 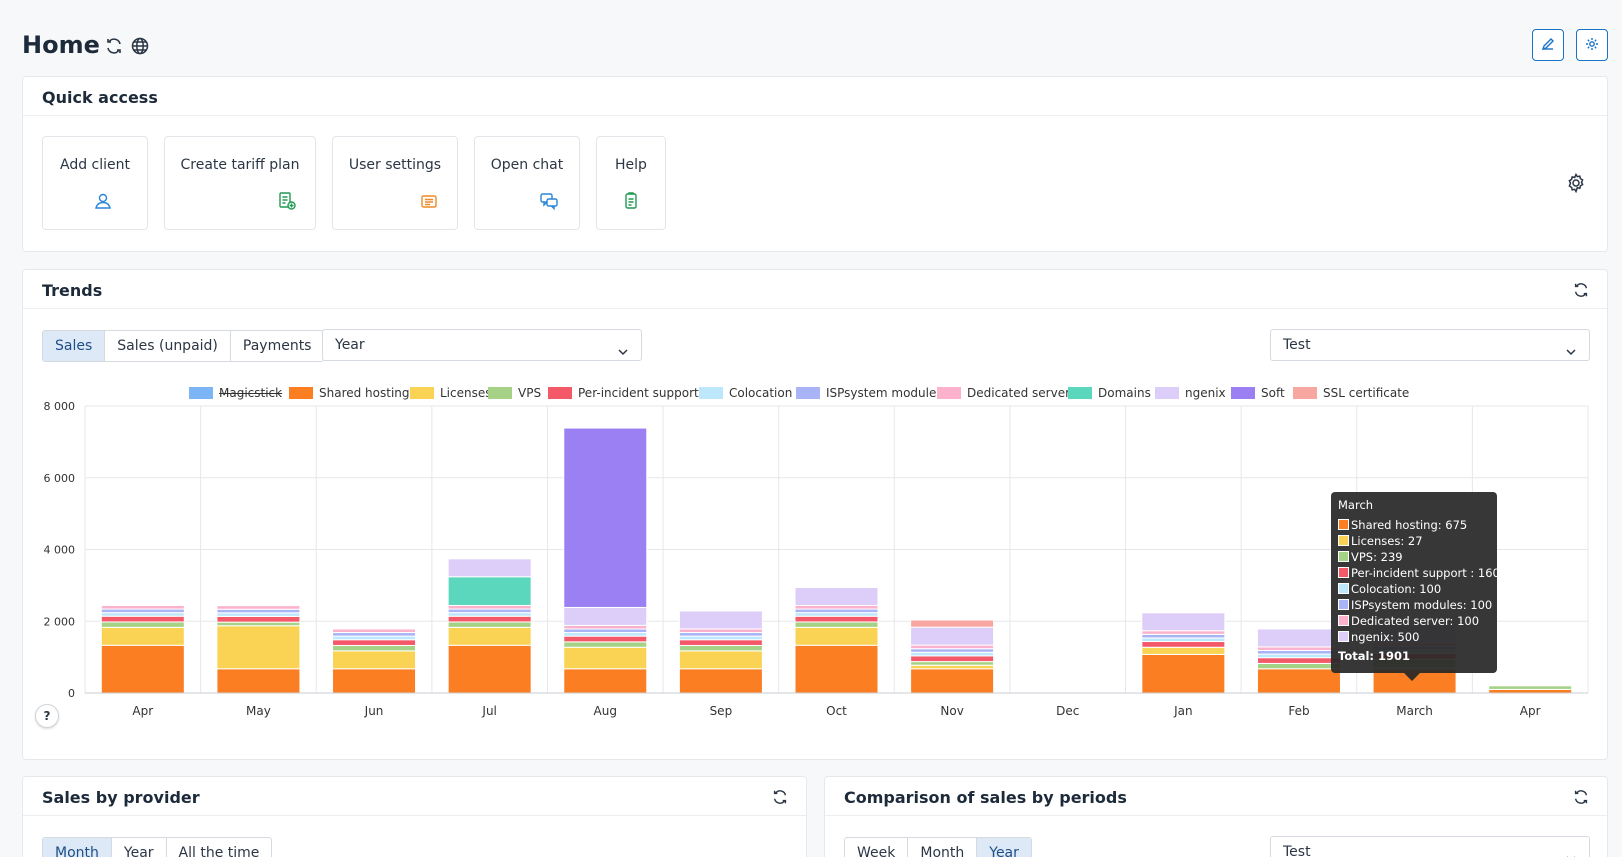 I want to click on help-tile: Help, so click(x=631, y=183).